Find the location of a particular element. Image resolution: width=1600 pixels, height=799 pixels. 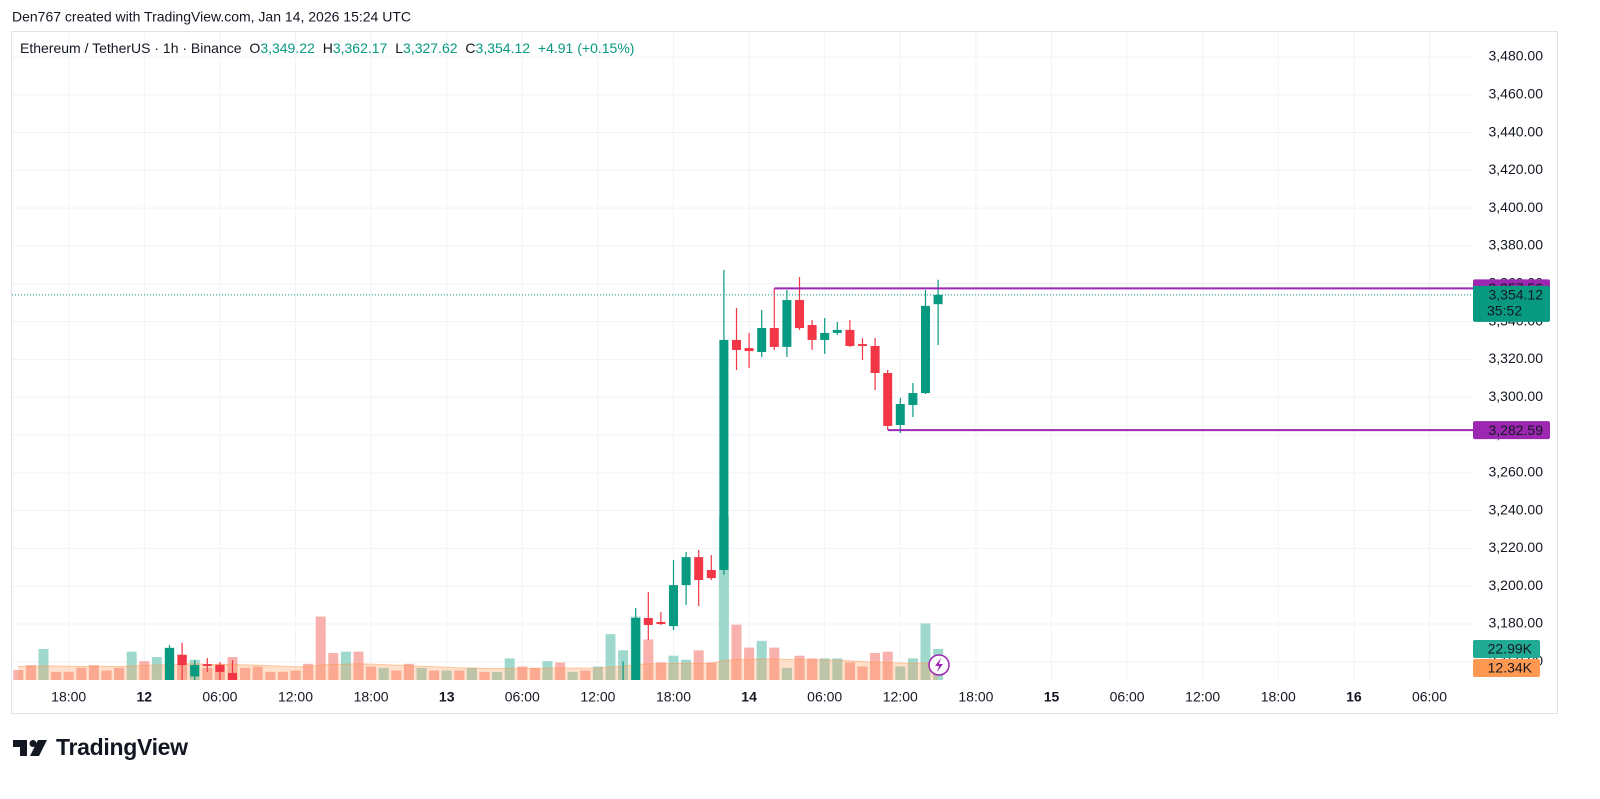

ohlc-key: C is located at coordinates (470, 48).